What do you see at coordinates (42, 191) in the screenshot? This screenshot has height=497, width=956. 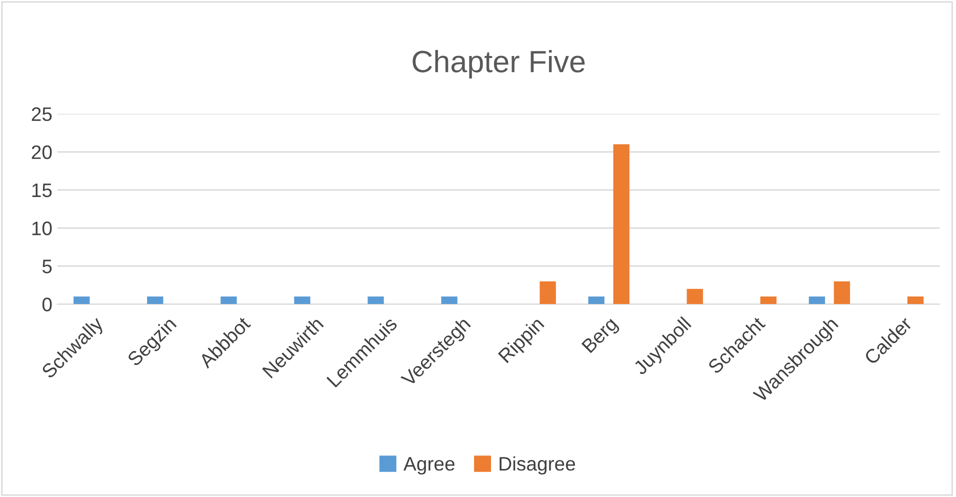 I see `y-tick-label: 15` at bounding box center [42, 191].